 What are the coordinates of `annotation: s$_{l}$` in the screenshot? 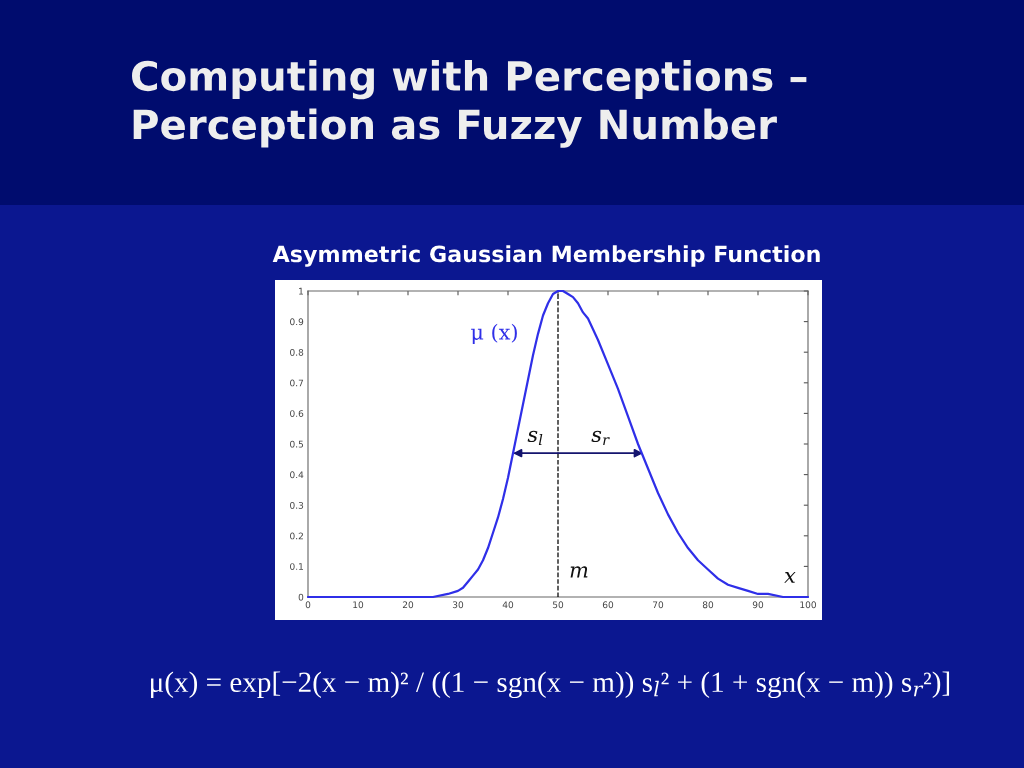 It's located at (535, 438).